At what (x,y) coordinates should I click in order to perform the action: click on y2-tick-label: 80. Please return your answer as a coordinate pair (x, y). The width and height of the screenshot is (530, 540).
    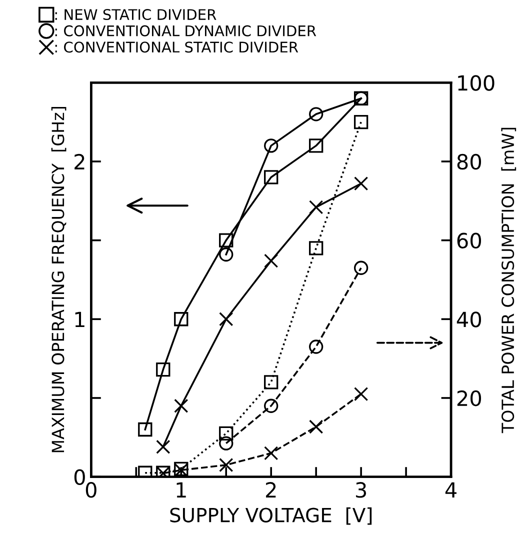
    Looking at the image, I should click on (469, 162).